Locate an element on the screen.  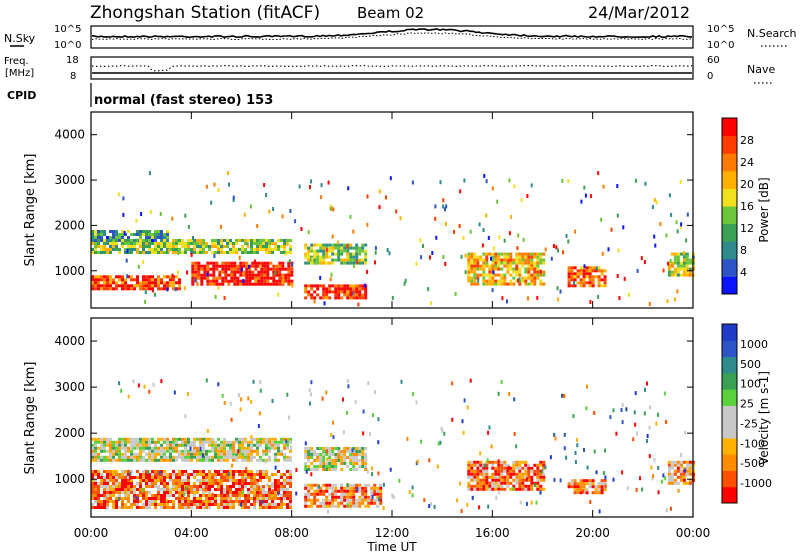
x-tick-label: 12:00 is located at coordinates (392, 533).